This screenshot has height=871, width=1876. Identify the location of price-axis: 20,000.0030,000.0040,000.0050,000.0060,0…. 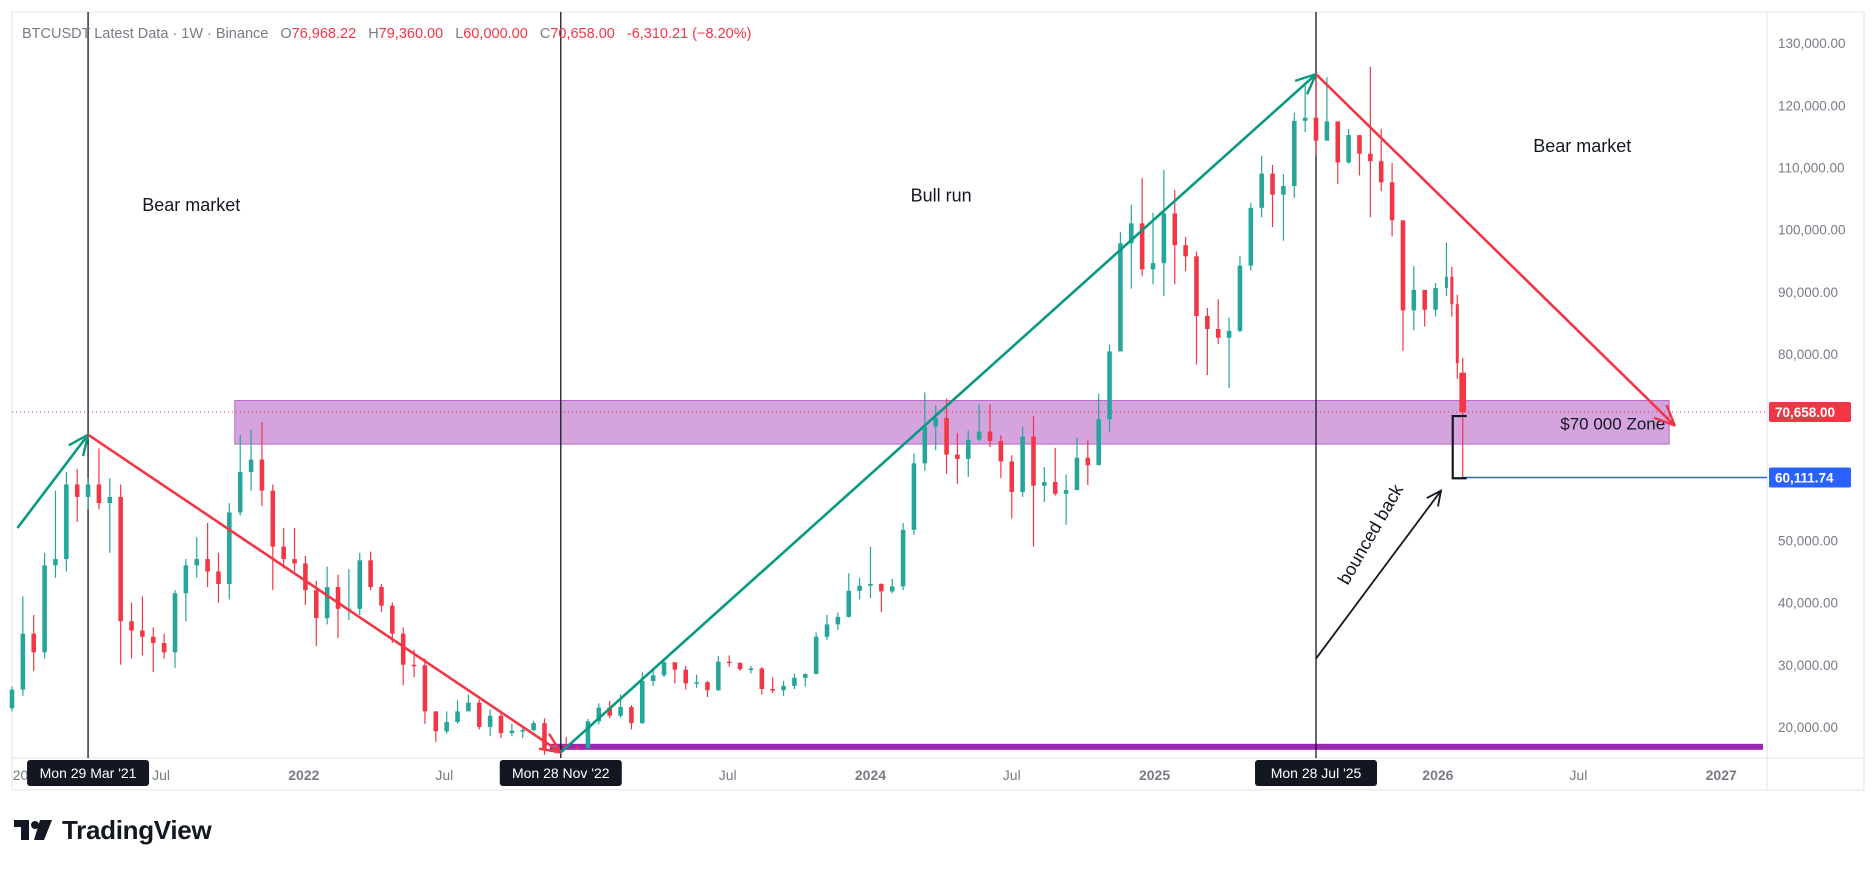
(1810, 385).